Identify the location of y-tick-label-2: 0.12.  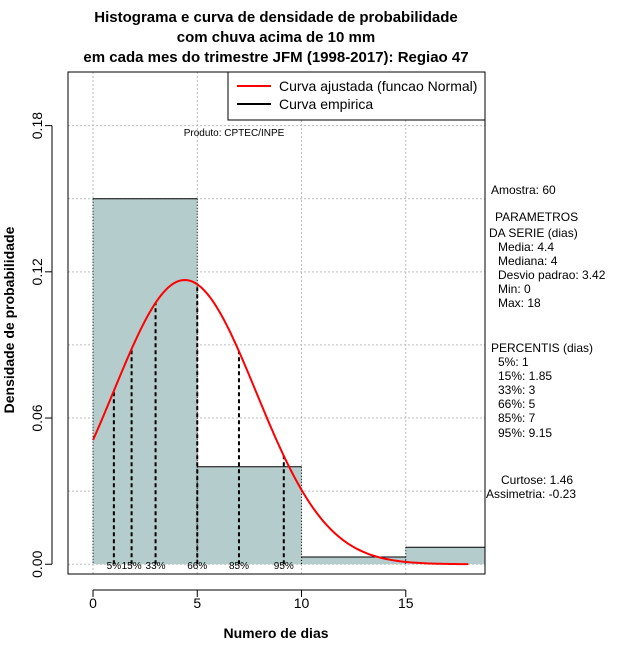
(37, 271).